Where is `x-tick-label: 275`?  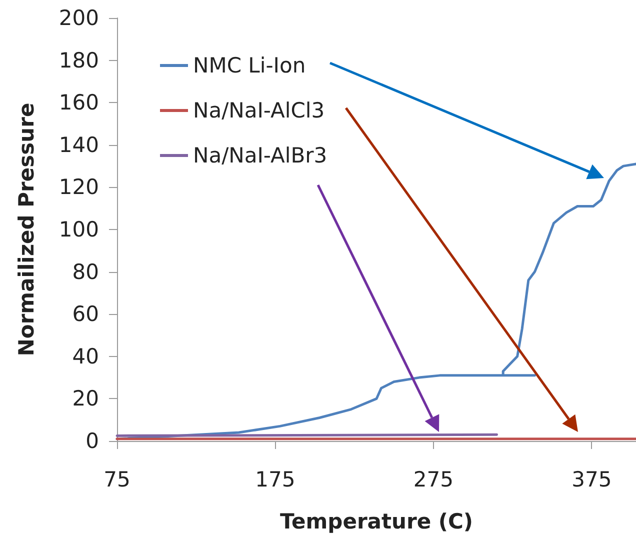 x-tick-label: 275 is located at coordinates (433, 480).